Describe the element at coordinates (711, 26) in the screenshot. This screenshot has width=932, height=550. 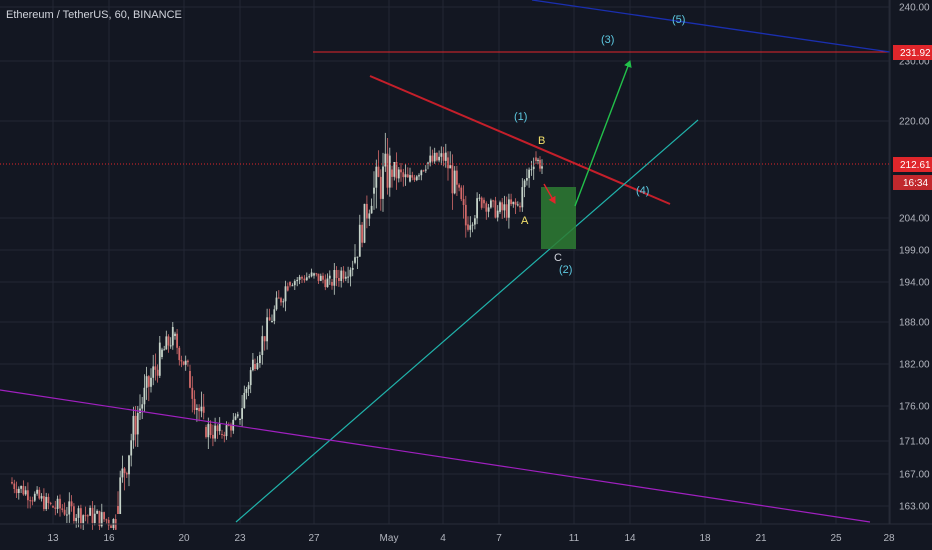
I see `upper-blue-trendline` at that location.